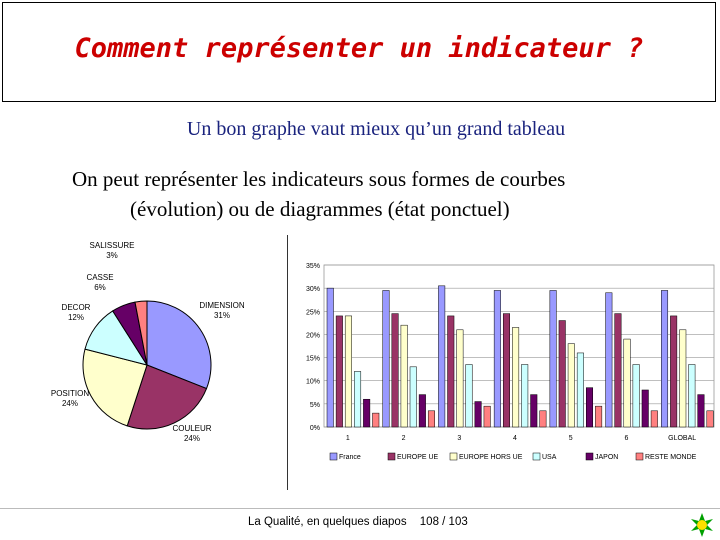  Describe the element at coordinates (330, 357) in the screenshot. I see `bar-1-france` at that location.